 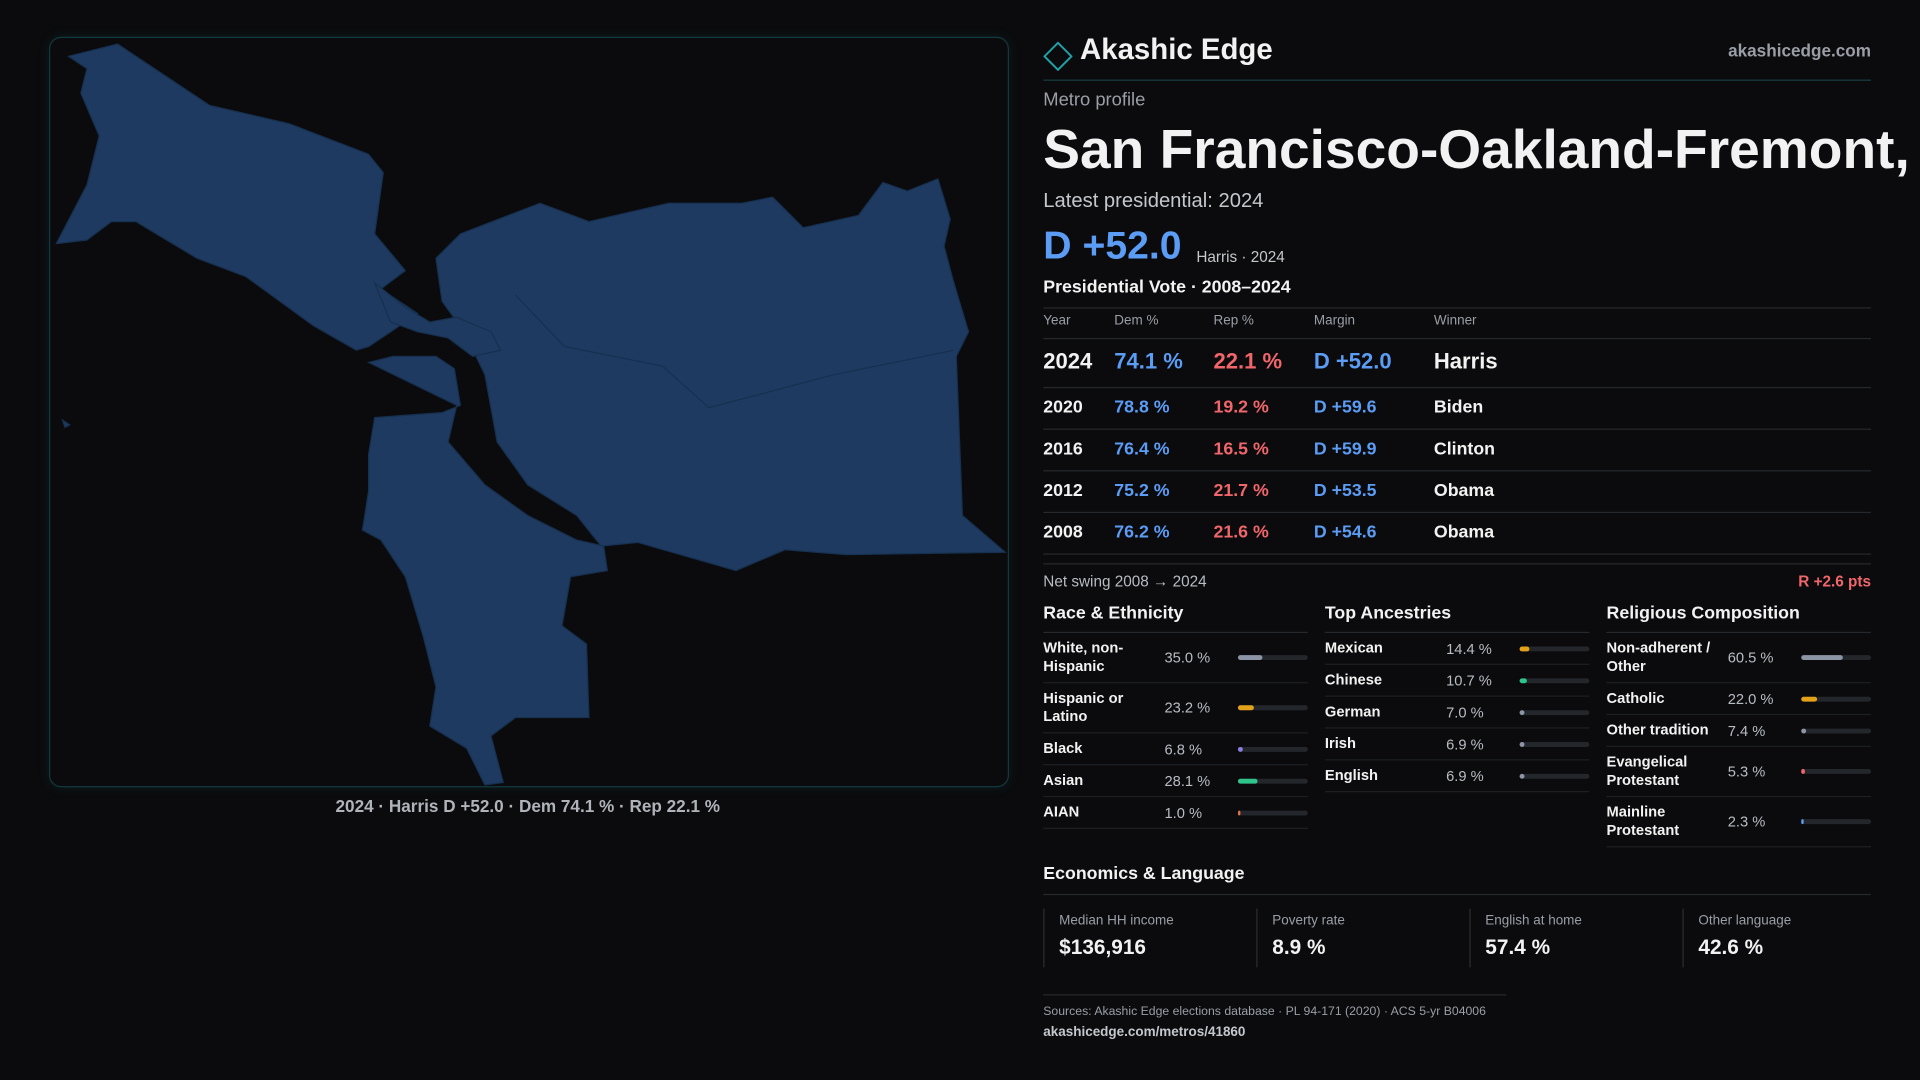 What do you see at coordinates (66, 423) in the screenshot?
I see `island` at bounding box center [66, 423].